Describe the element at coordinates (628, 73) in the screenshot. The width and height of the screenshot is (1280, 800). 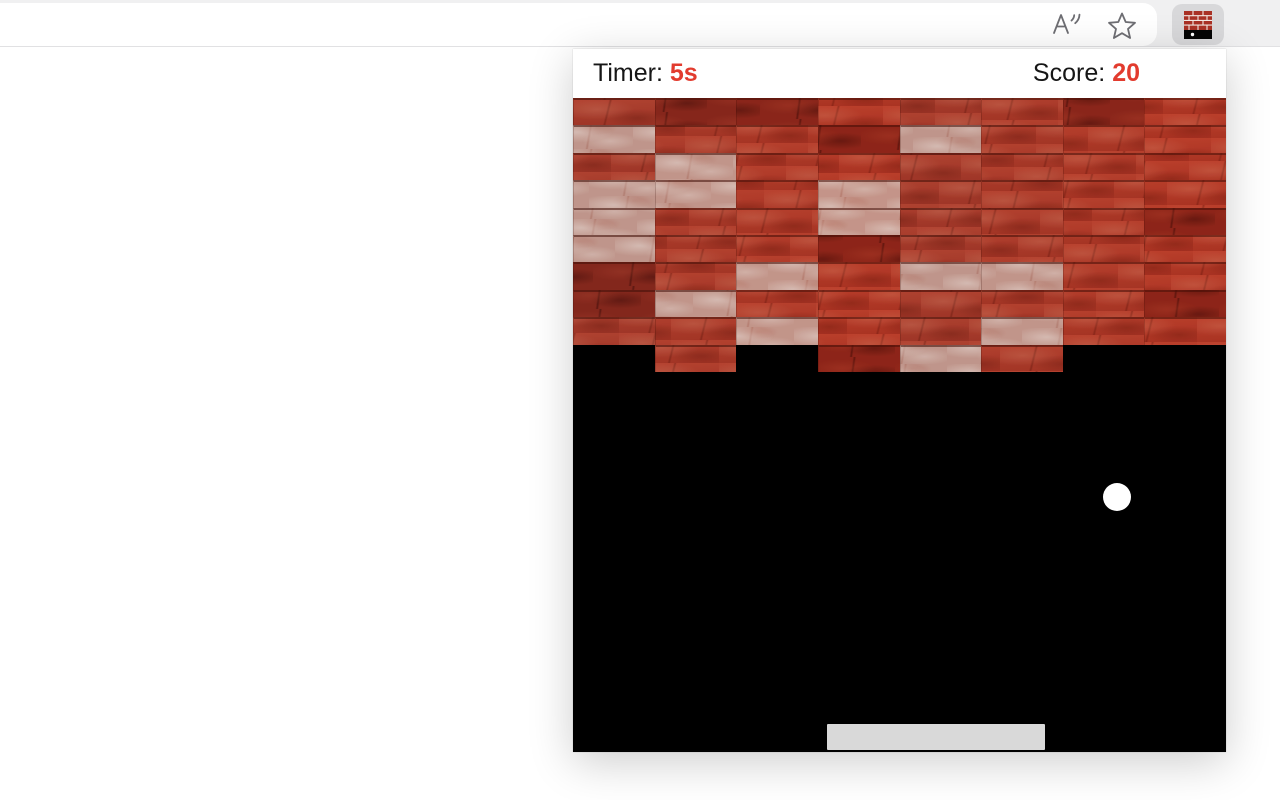
I see `timer-label: Timer:` at that location.